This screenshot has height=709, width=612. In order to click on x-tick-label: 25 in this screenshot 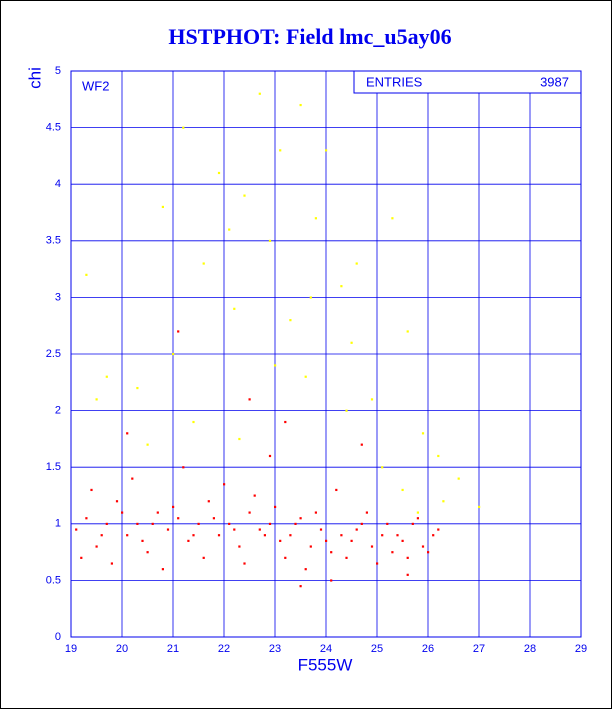, I will do `click(377, 649)`.